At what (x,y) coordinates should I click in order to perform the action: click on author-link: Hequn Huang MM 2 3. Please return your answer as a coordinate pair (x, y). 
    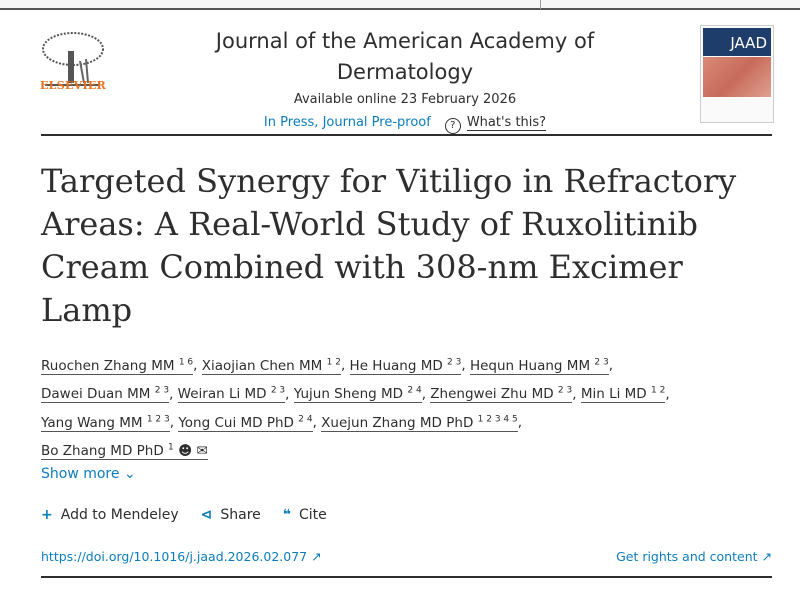
    Looking at the image, I should click on (539, 366).